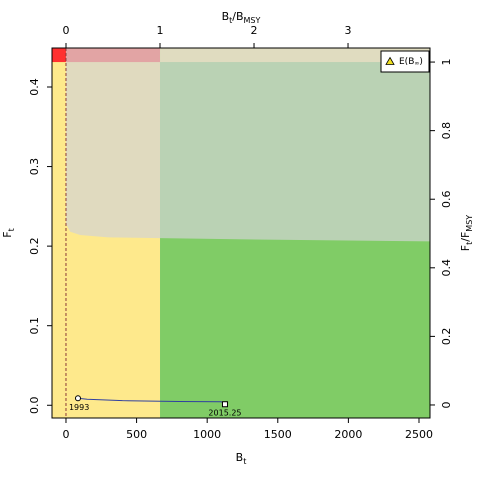 This screenshot has width=480, height=480. What do you see at coordinates (79, 407) in the screenshot?
I see `point-label: 1993` at bounding box center [79, 407].